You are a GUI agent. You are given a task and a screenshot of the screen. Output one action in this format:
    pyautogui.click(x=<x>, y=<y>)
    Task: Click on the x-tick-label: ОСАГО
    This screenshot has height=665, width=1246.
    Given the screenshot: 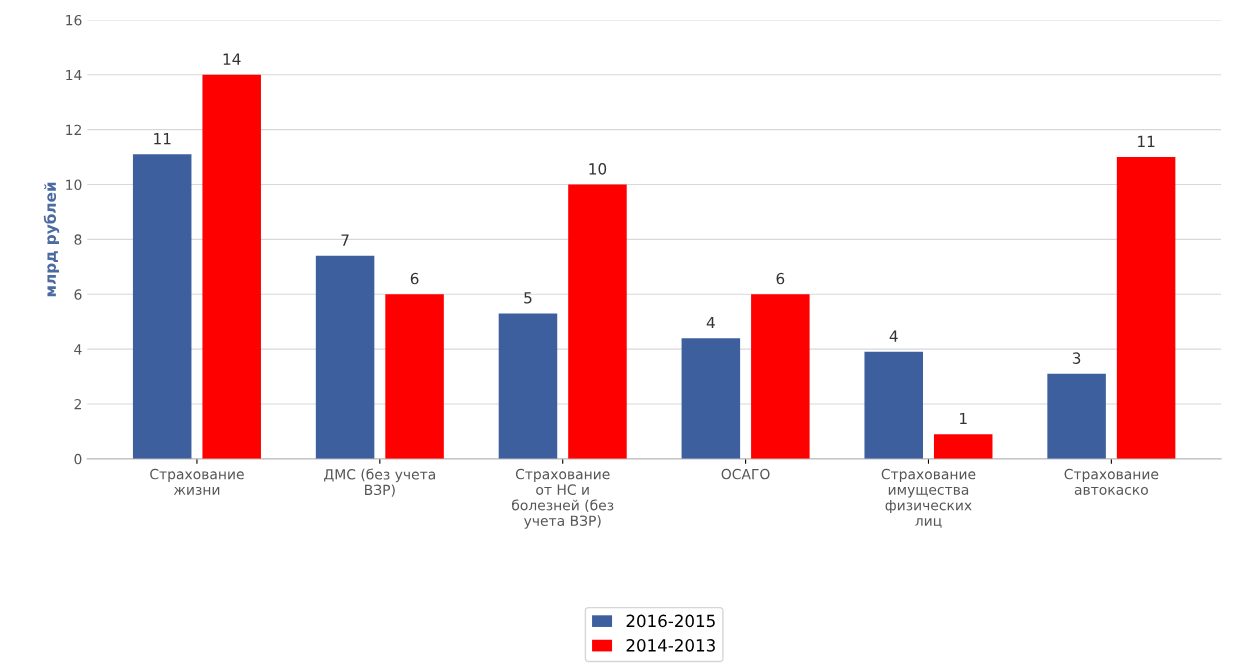 What is the action you would take?
    pyautogui.click(x=745, y=474)
    